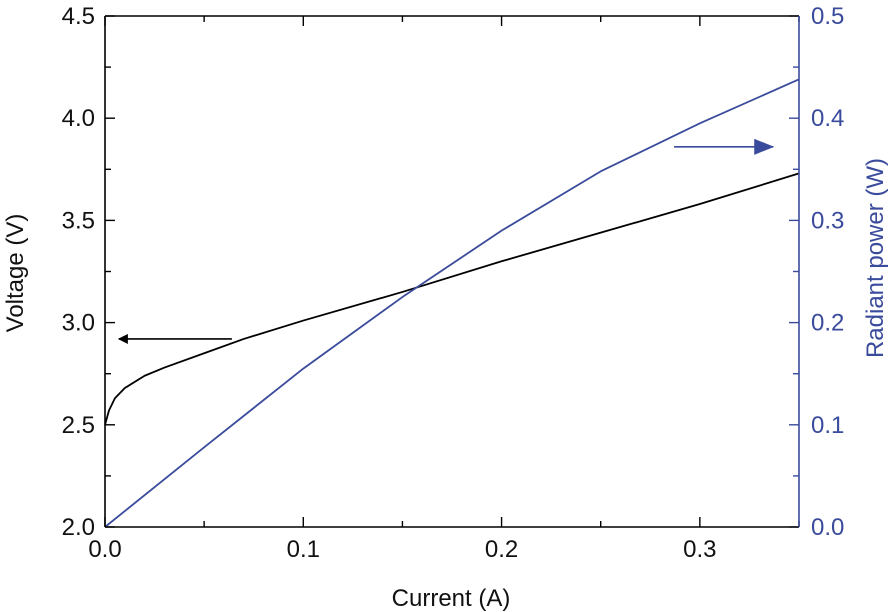 The height and width of the screenshot is (612, 892). What do you see at coordinates (827, 425) in the screenshot?
I see `y2-tick-label: 0.1` at bounding box center [827, 425].